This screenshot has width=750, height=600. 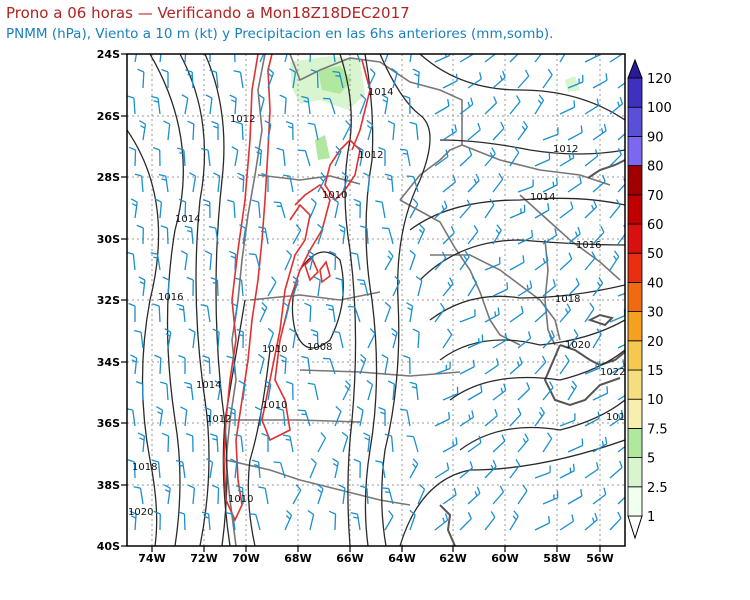 What do you see at coordinates (657, 429) in the screenshot?
I see `colorbar-label: 7.5` at bounding box center [657, 429].